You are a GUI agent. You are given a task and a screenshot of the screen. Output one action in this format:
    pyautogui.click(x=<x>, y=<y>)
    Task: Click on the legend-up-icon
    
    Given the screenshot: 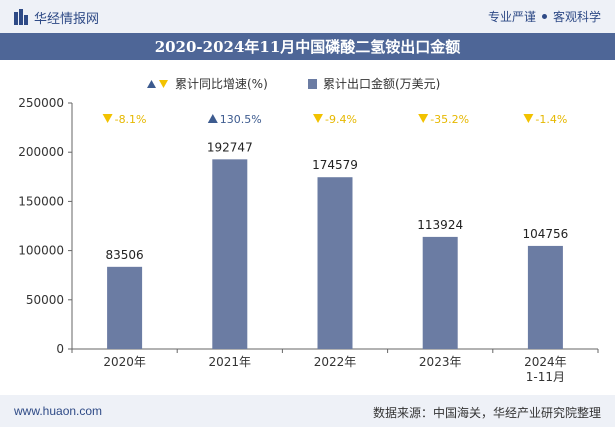 What is the action you would take?
    pyautogui.click(x=151, y=84)
    